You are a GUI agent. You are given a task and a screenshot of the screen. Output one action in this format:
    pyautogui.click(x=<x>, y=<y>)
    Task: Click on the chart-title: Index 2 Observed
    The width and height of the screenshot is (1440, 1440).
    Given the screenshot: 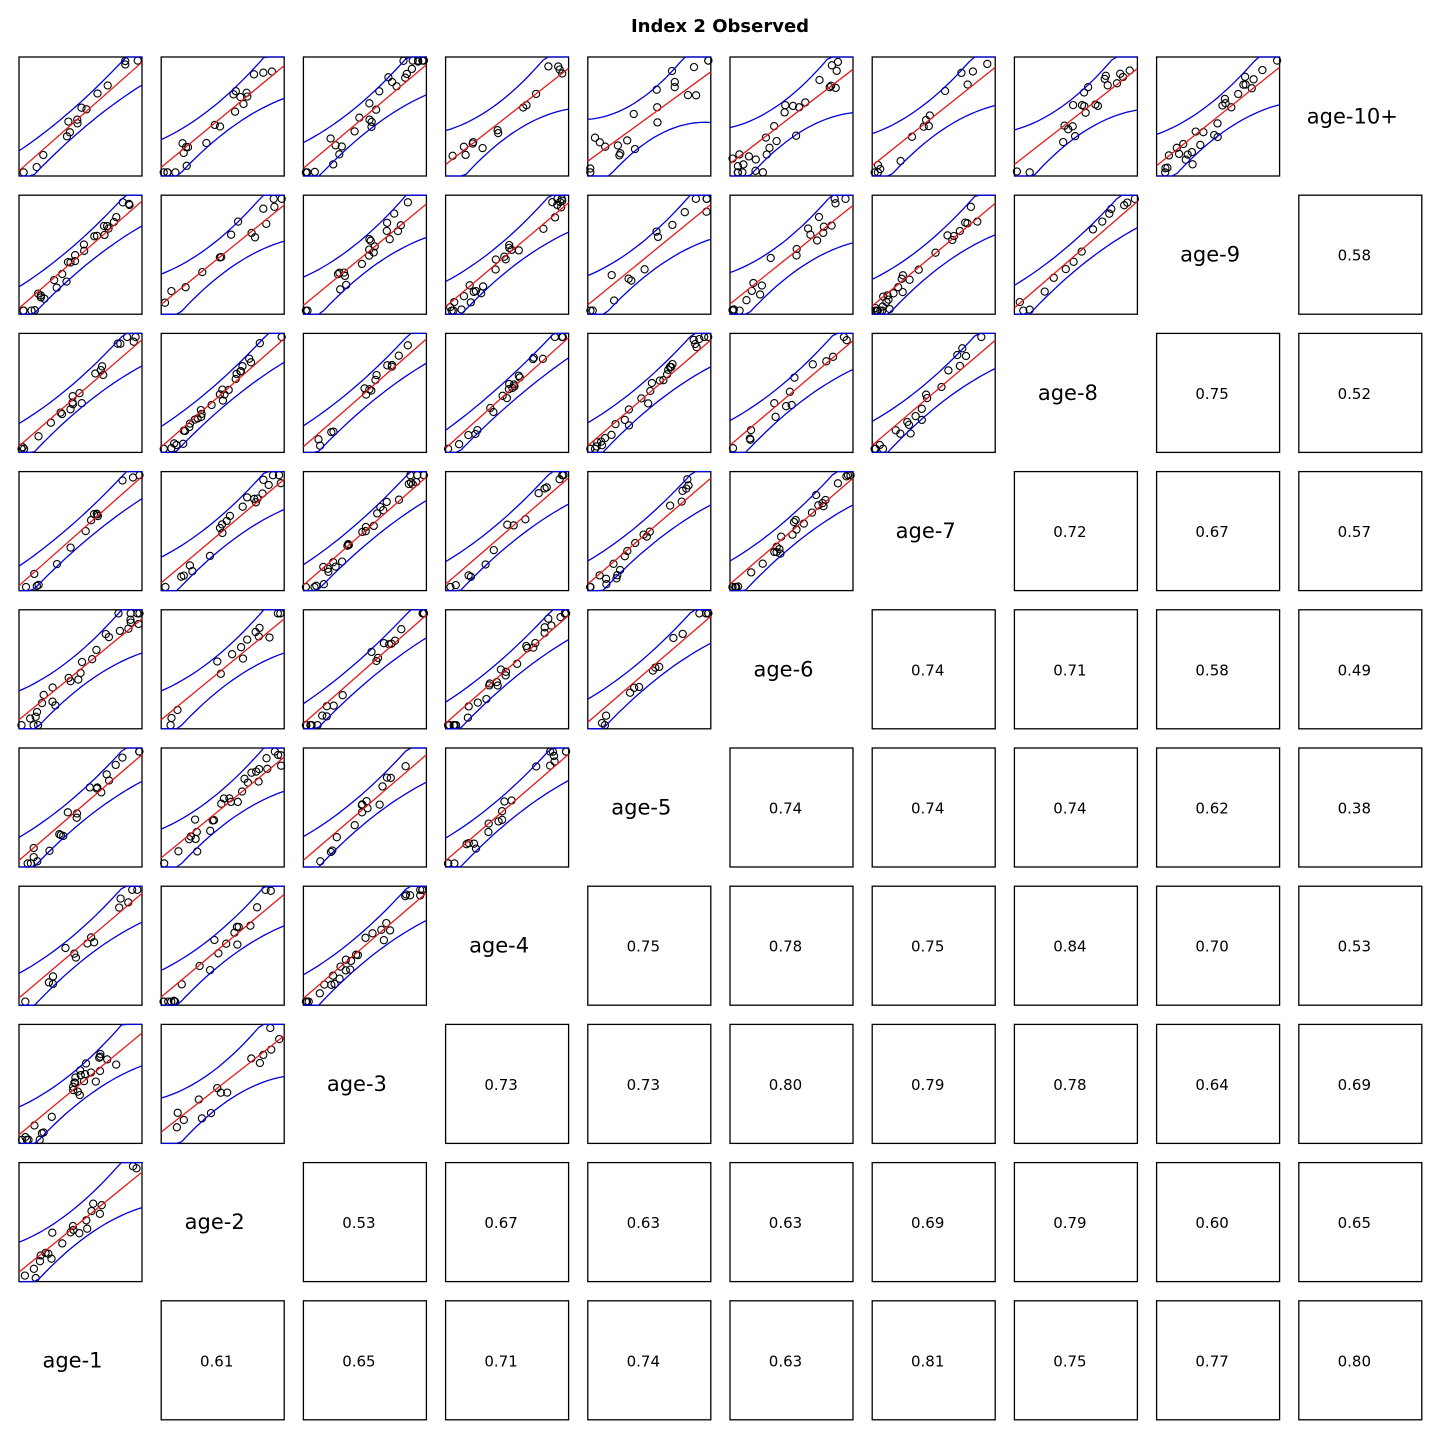 What is the action you would take?
    pyautogui.click(x=720, y=26)
    